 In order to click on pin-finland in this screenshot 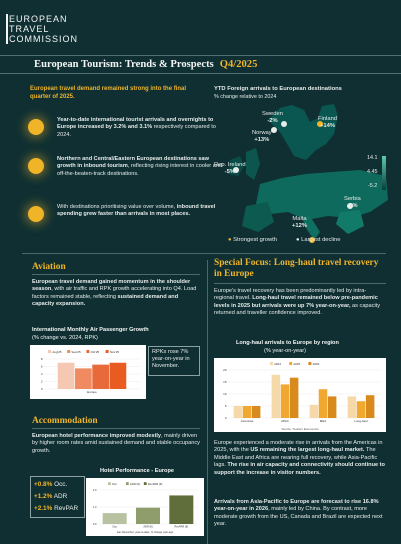, I will do `click(320, 124)`.